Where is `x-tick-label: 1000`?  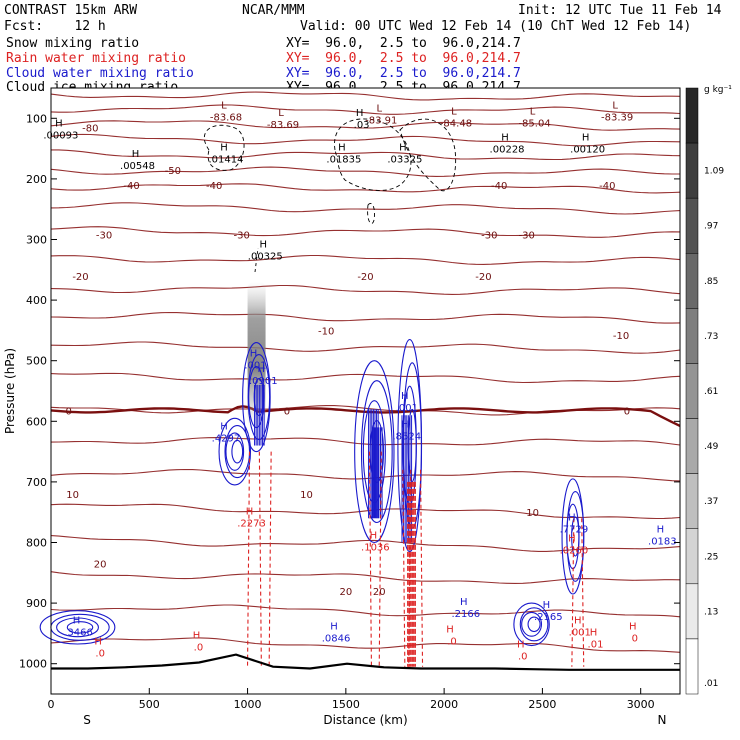 x-tick-label: 1000 is located at coordinates (248, 704).